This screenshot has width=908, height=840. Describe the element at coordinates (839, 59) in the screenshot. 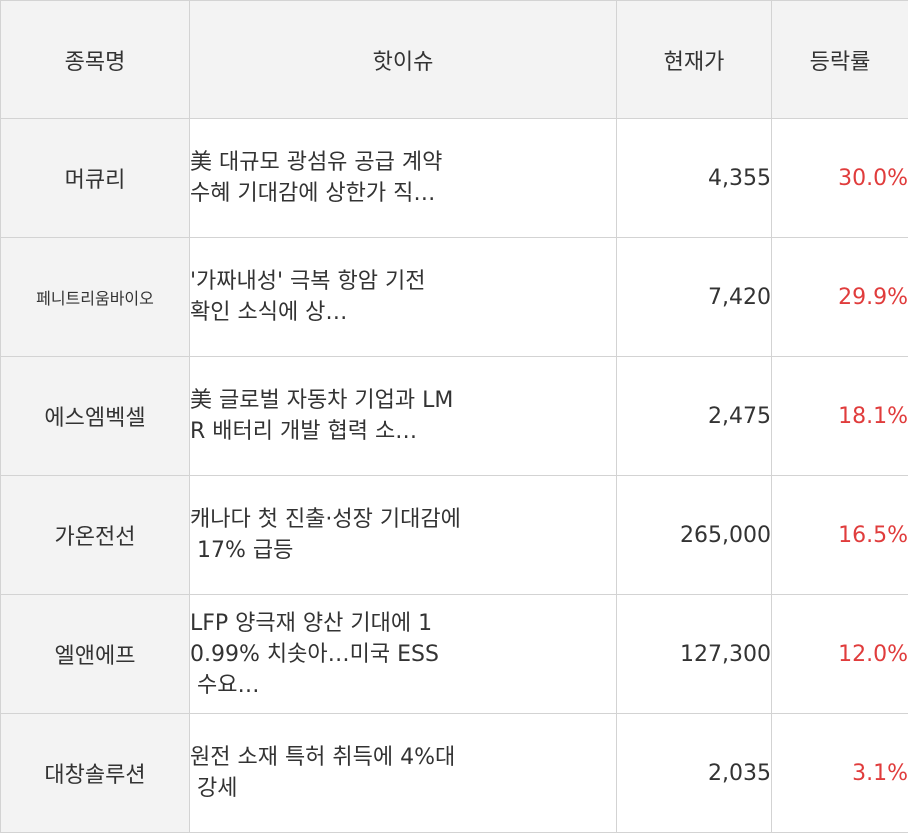

I see `header-change-rate: 등락률` at that location.